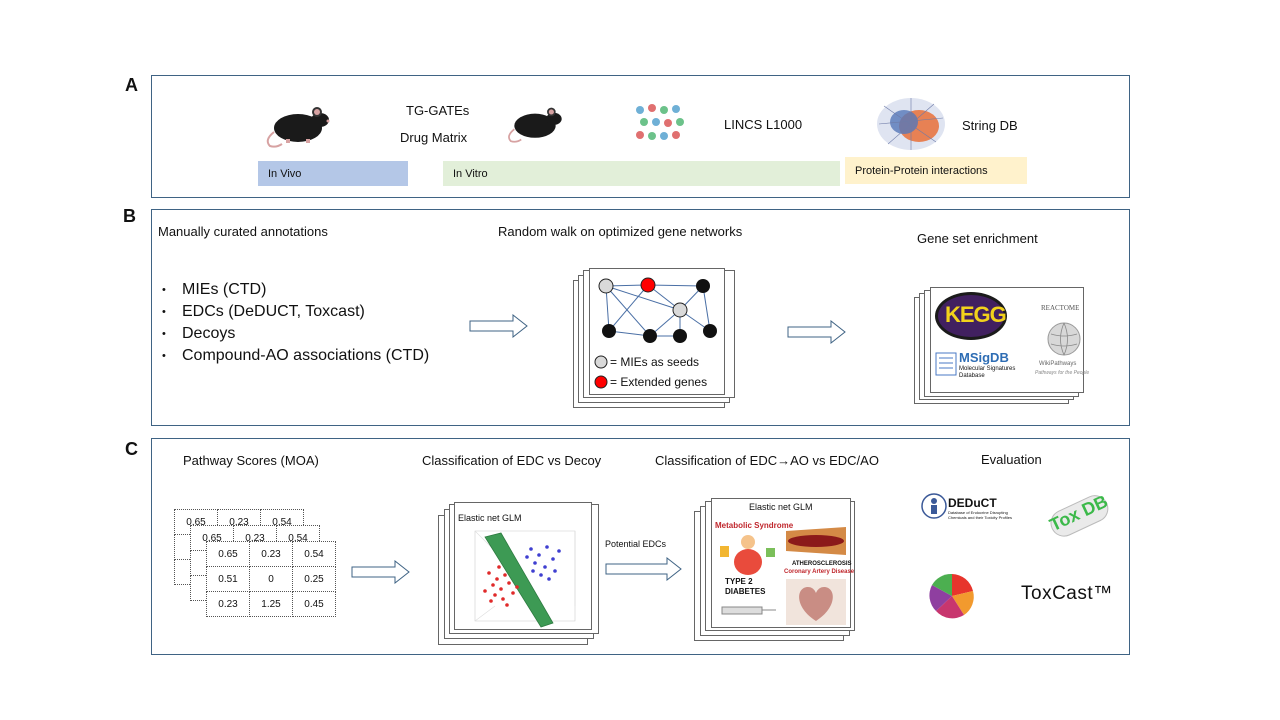 The image size is (1280, 720). What do you see at coordinates (228, 554) in the screenshot?
I see `score-cell: 0.65` at bounding box center [228, 554].